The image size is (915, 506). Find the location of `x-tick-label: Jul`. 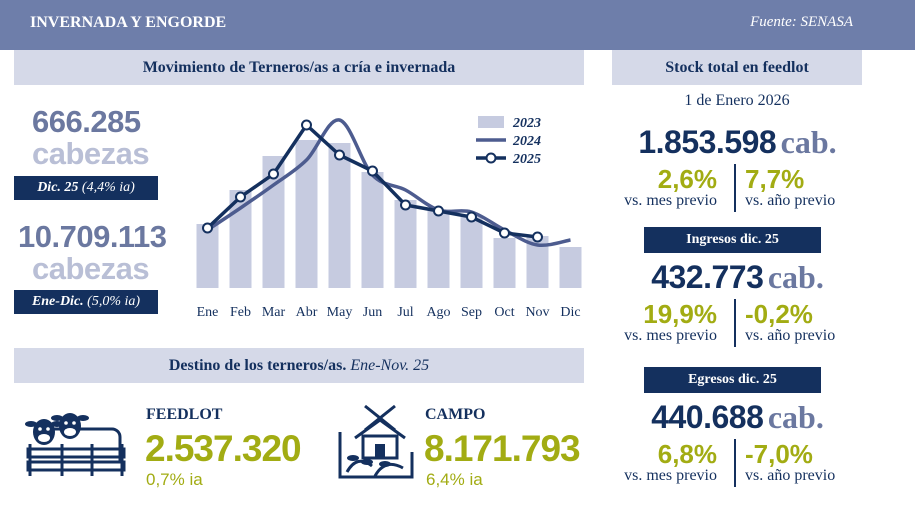

x-tick-label: Jul is located at coordinates (405, 312).